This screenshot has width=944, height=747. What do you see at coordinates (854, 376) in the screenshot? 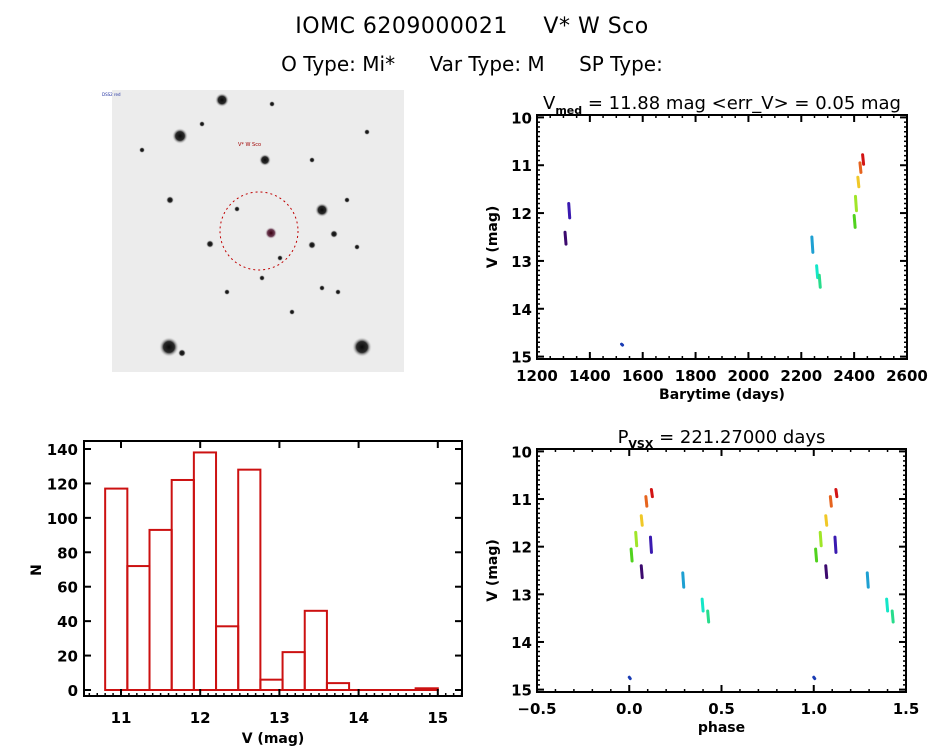
I see `x-tick-label: 2400` at bounding box center [854, 376].